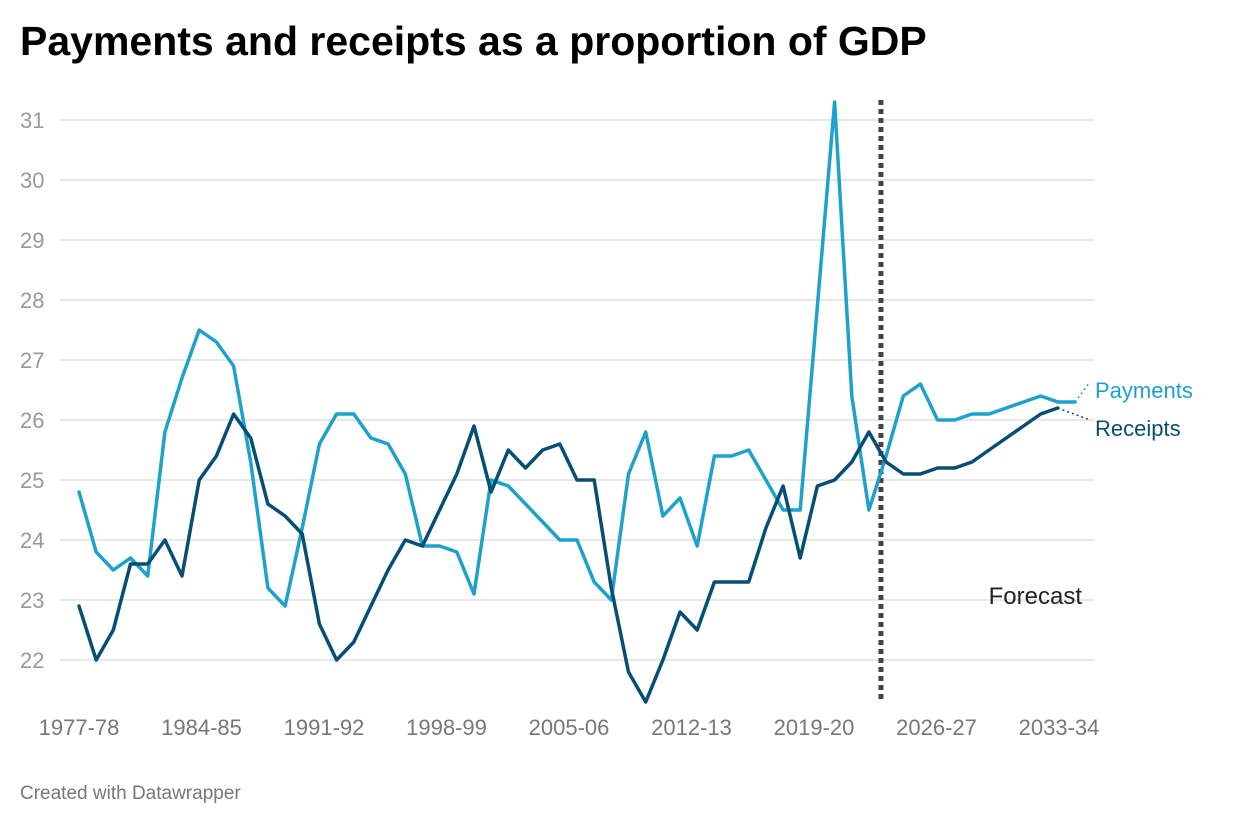 This screenshot has height=828, width=1240. Describe the element at coordinates (201, 727) in the screenshot. I see `x-tick-label: 1984-85` at that location.